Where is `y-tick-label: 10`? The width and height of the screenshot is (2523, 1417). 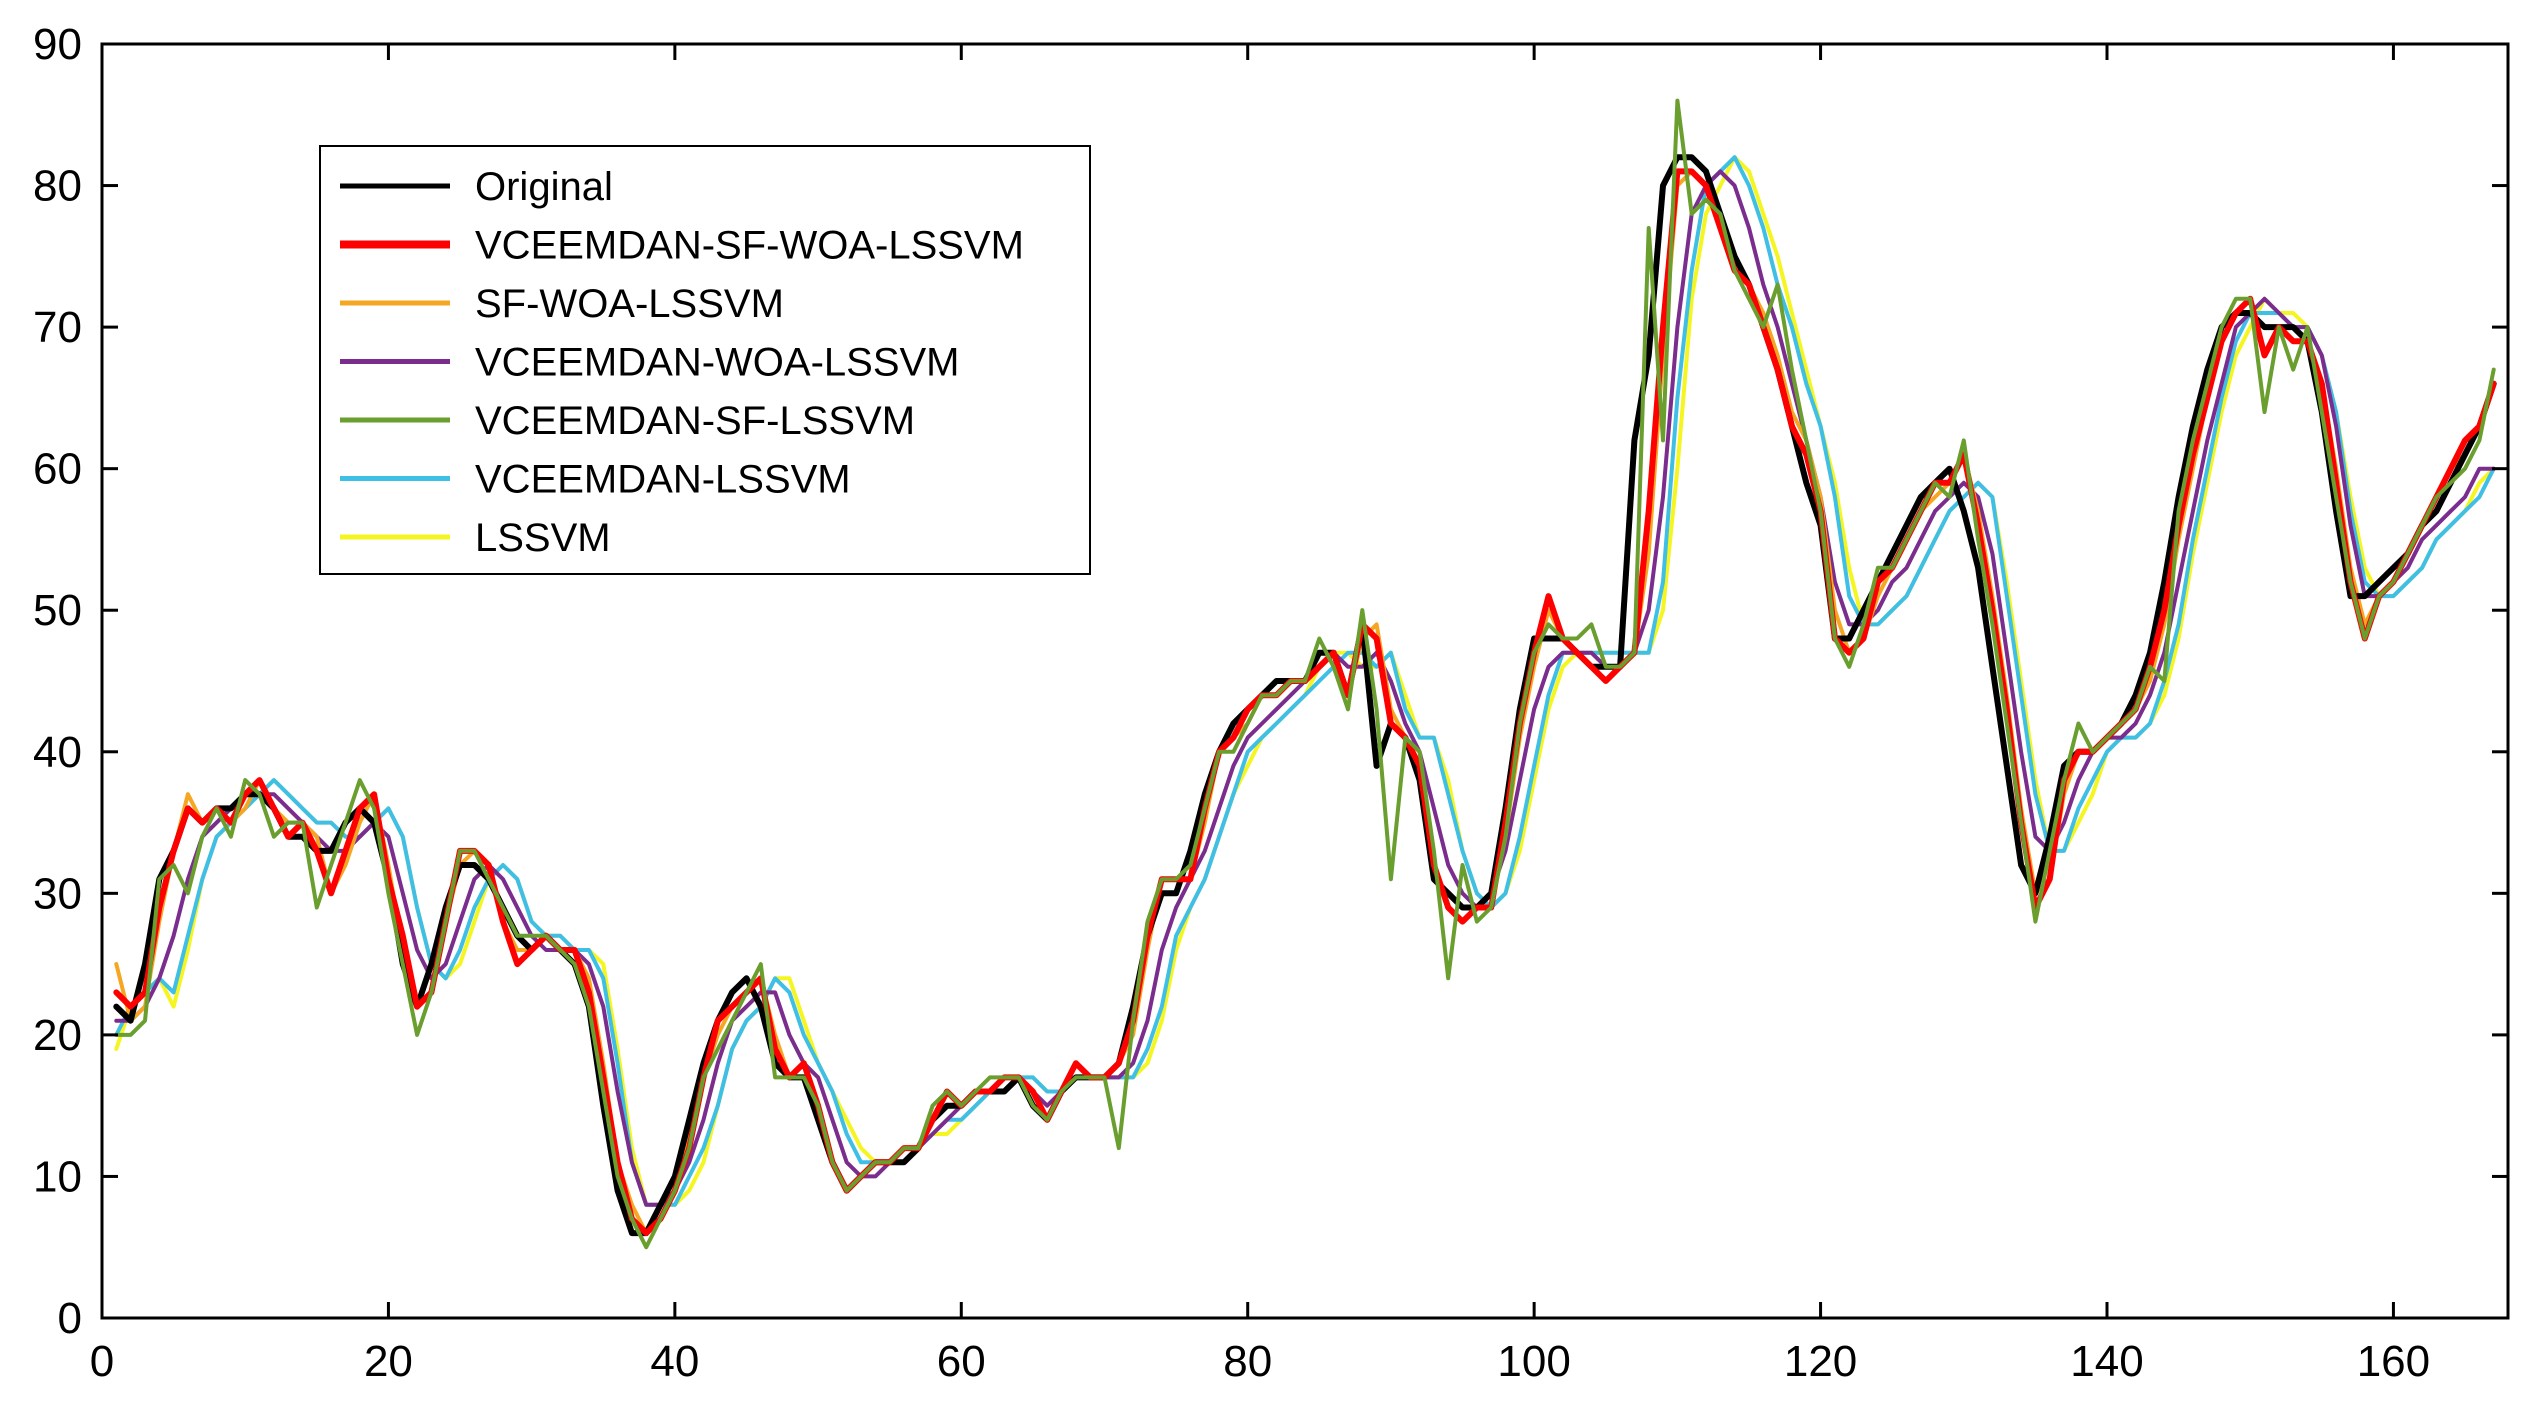
y-tick-label: 10 is located at coordinates (57, 1176).